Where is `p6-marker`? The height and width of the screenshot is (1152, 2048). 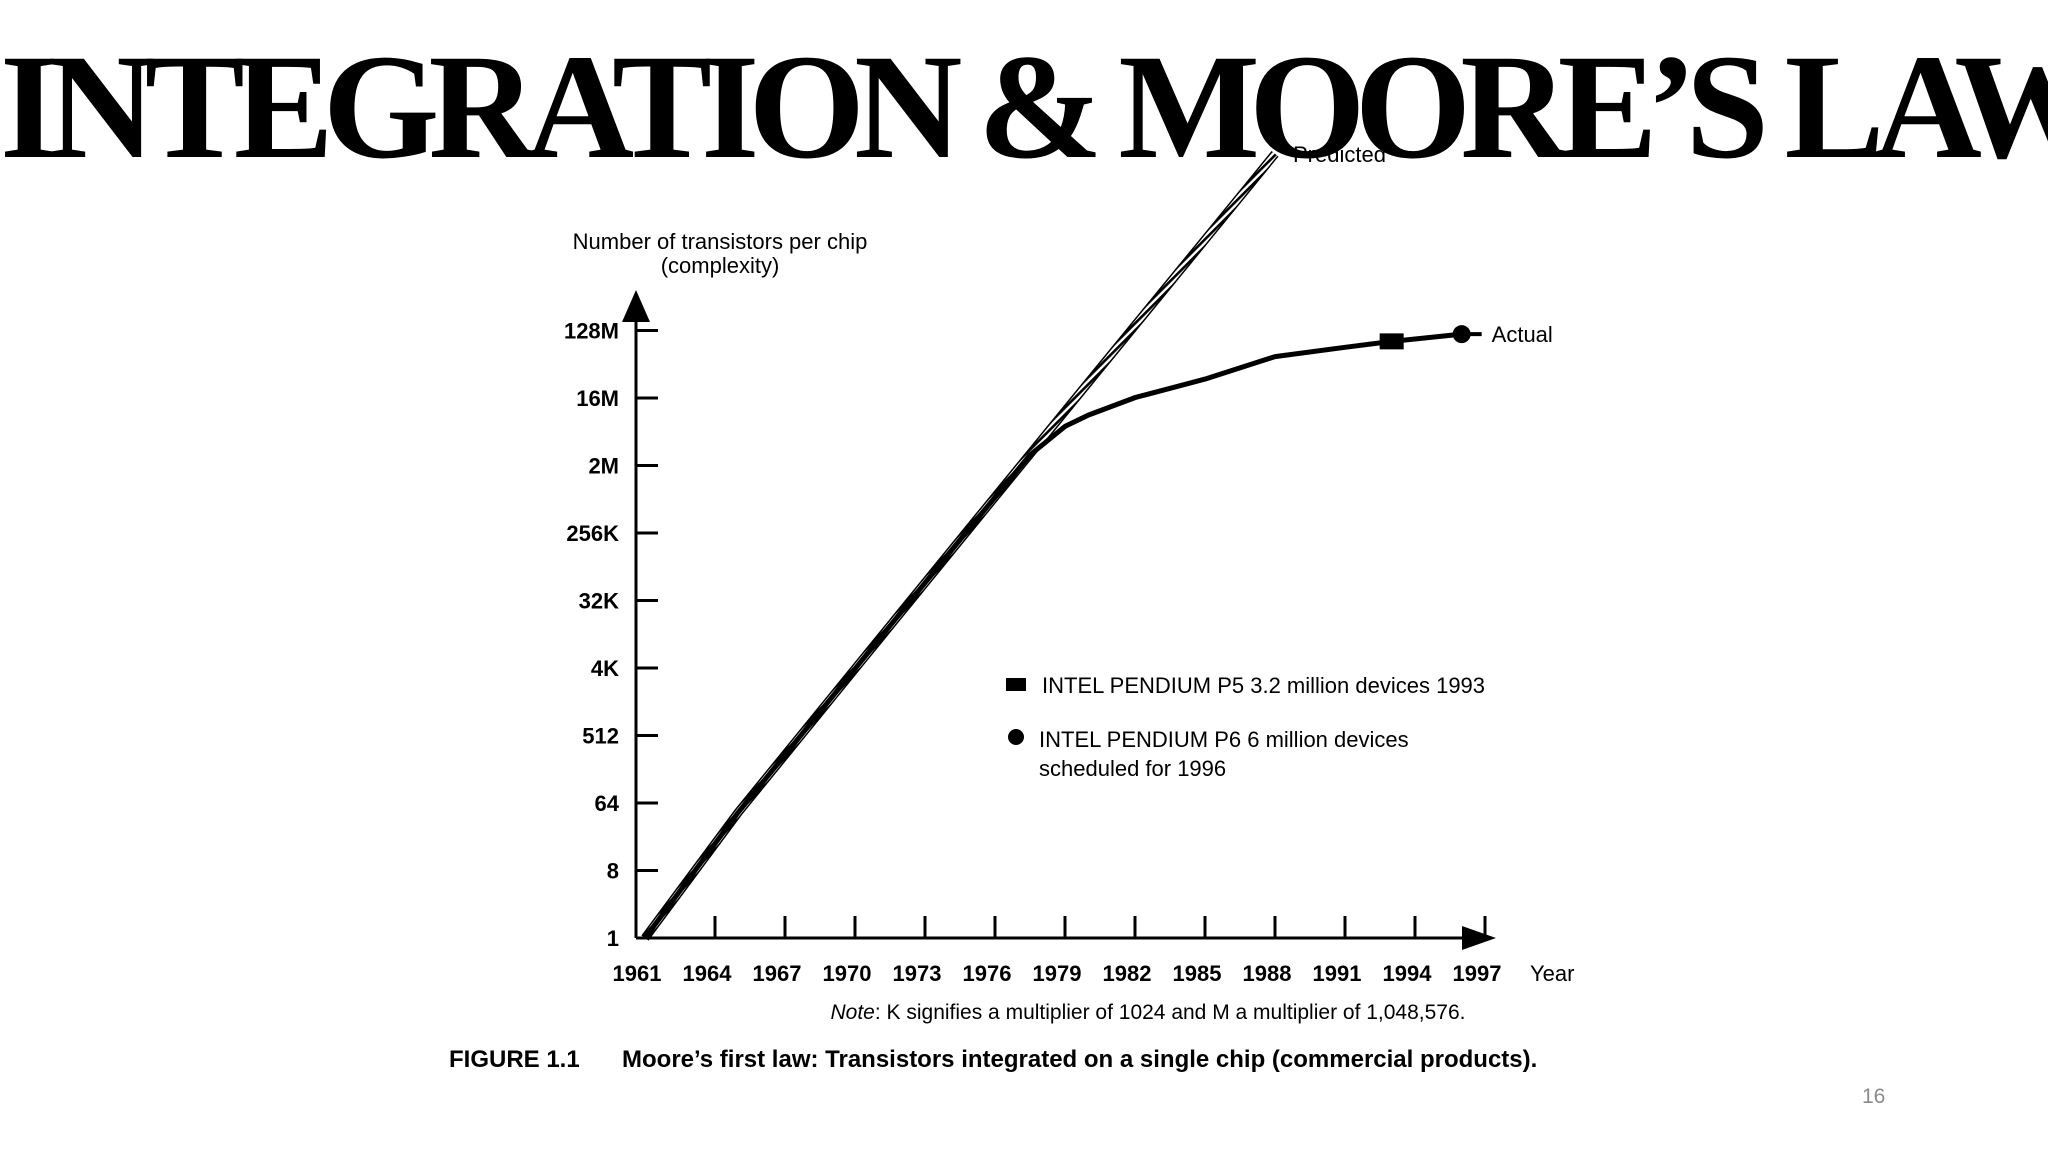
p6-marker is located at coordinates (1461, 334).